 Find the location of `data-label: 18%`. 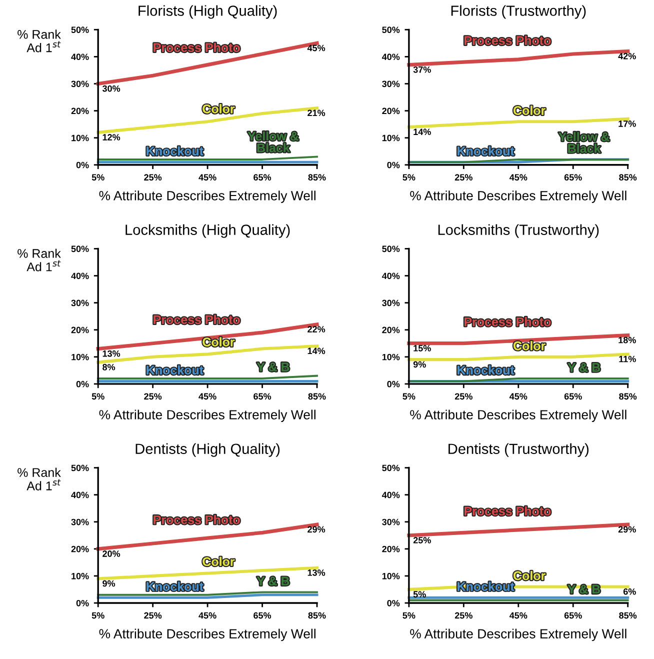

data-label: 18% is located at coordinates (627, 340).